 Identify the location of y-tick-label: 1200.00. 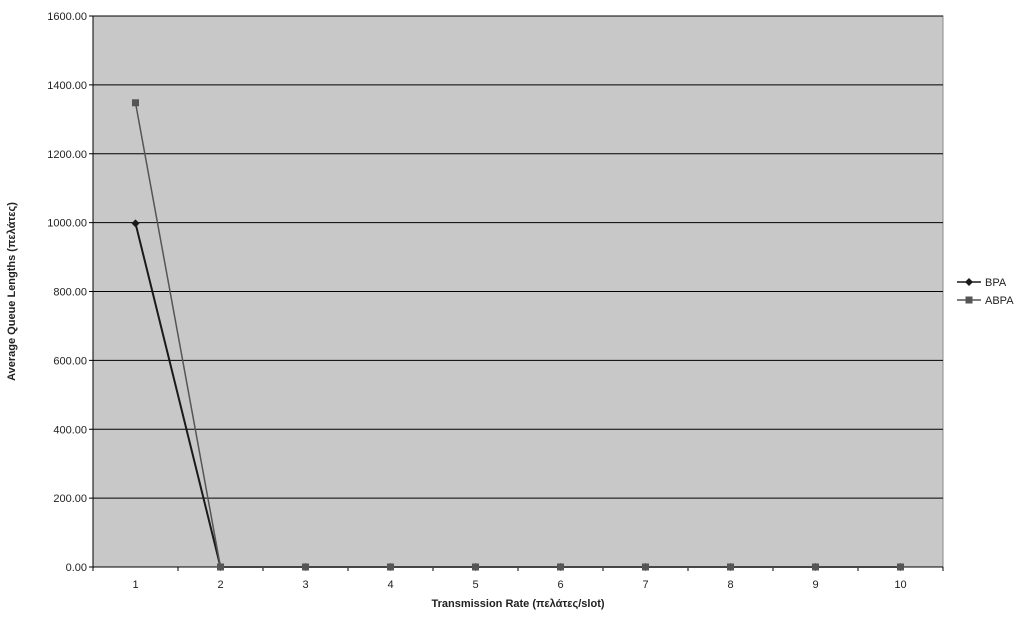
(67, 155).